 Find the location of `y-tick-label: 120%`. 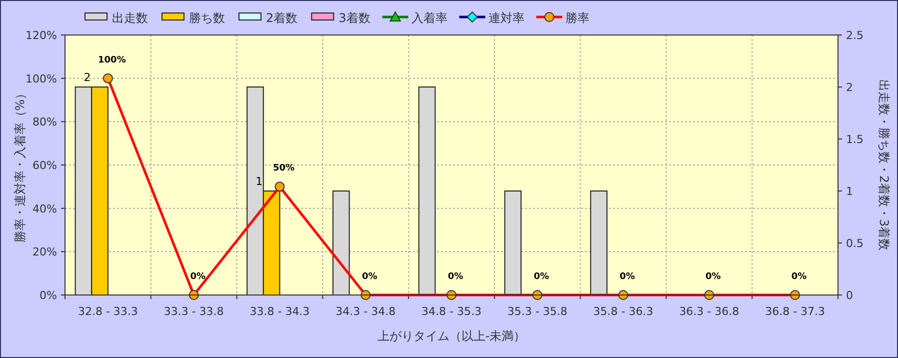

y-tick-label: 120% is located at coordinates (41, 35).